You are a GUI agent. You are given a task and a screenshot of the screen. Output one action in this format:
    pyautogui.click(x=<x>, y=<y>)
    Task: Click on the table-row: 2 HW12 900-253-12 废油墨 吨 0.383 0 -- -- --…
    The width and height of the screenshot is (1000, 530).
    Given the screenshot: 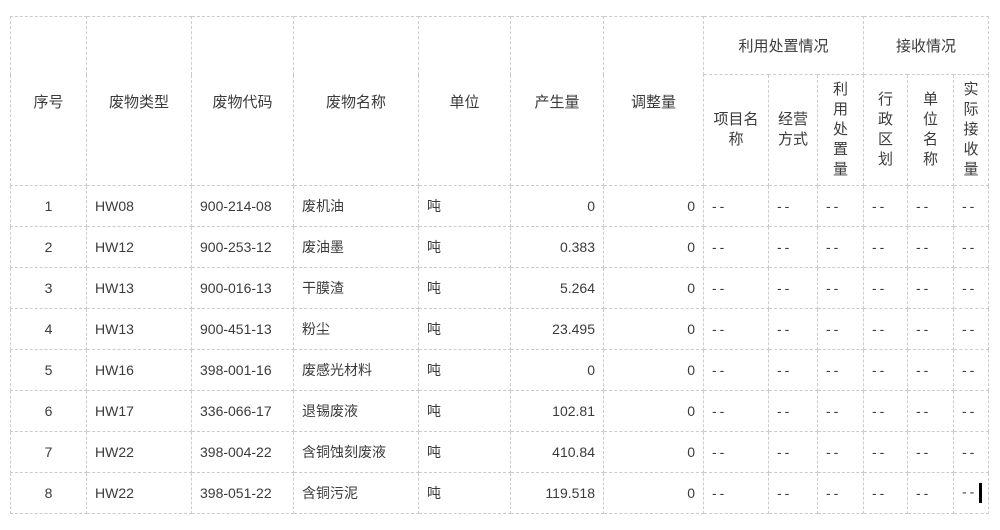 What is the action you would take?
    pyautogui.click(x=499, y=247)
    